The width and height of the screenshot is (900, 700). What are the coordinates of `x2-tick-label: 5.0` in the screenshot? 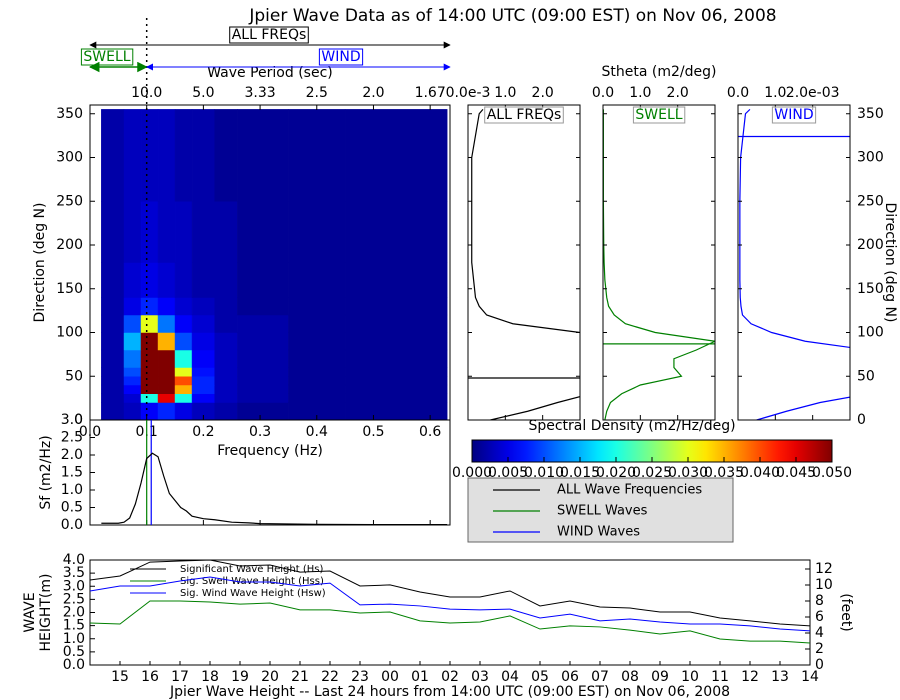 It's located at (203, 93).